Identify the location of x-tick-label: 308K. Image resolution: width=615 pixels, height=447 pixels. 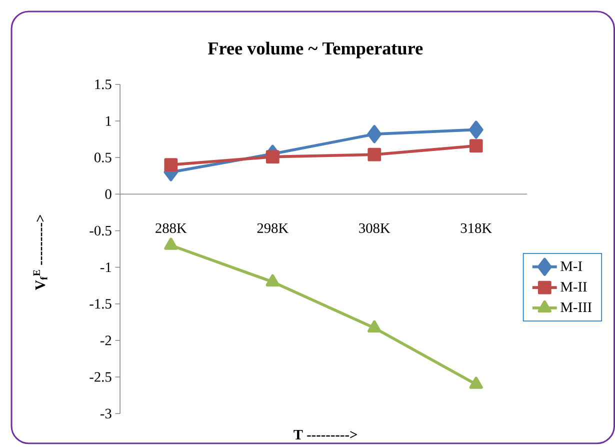
(374, 228).